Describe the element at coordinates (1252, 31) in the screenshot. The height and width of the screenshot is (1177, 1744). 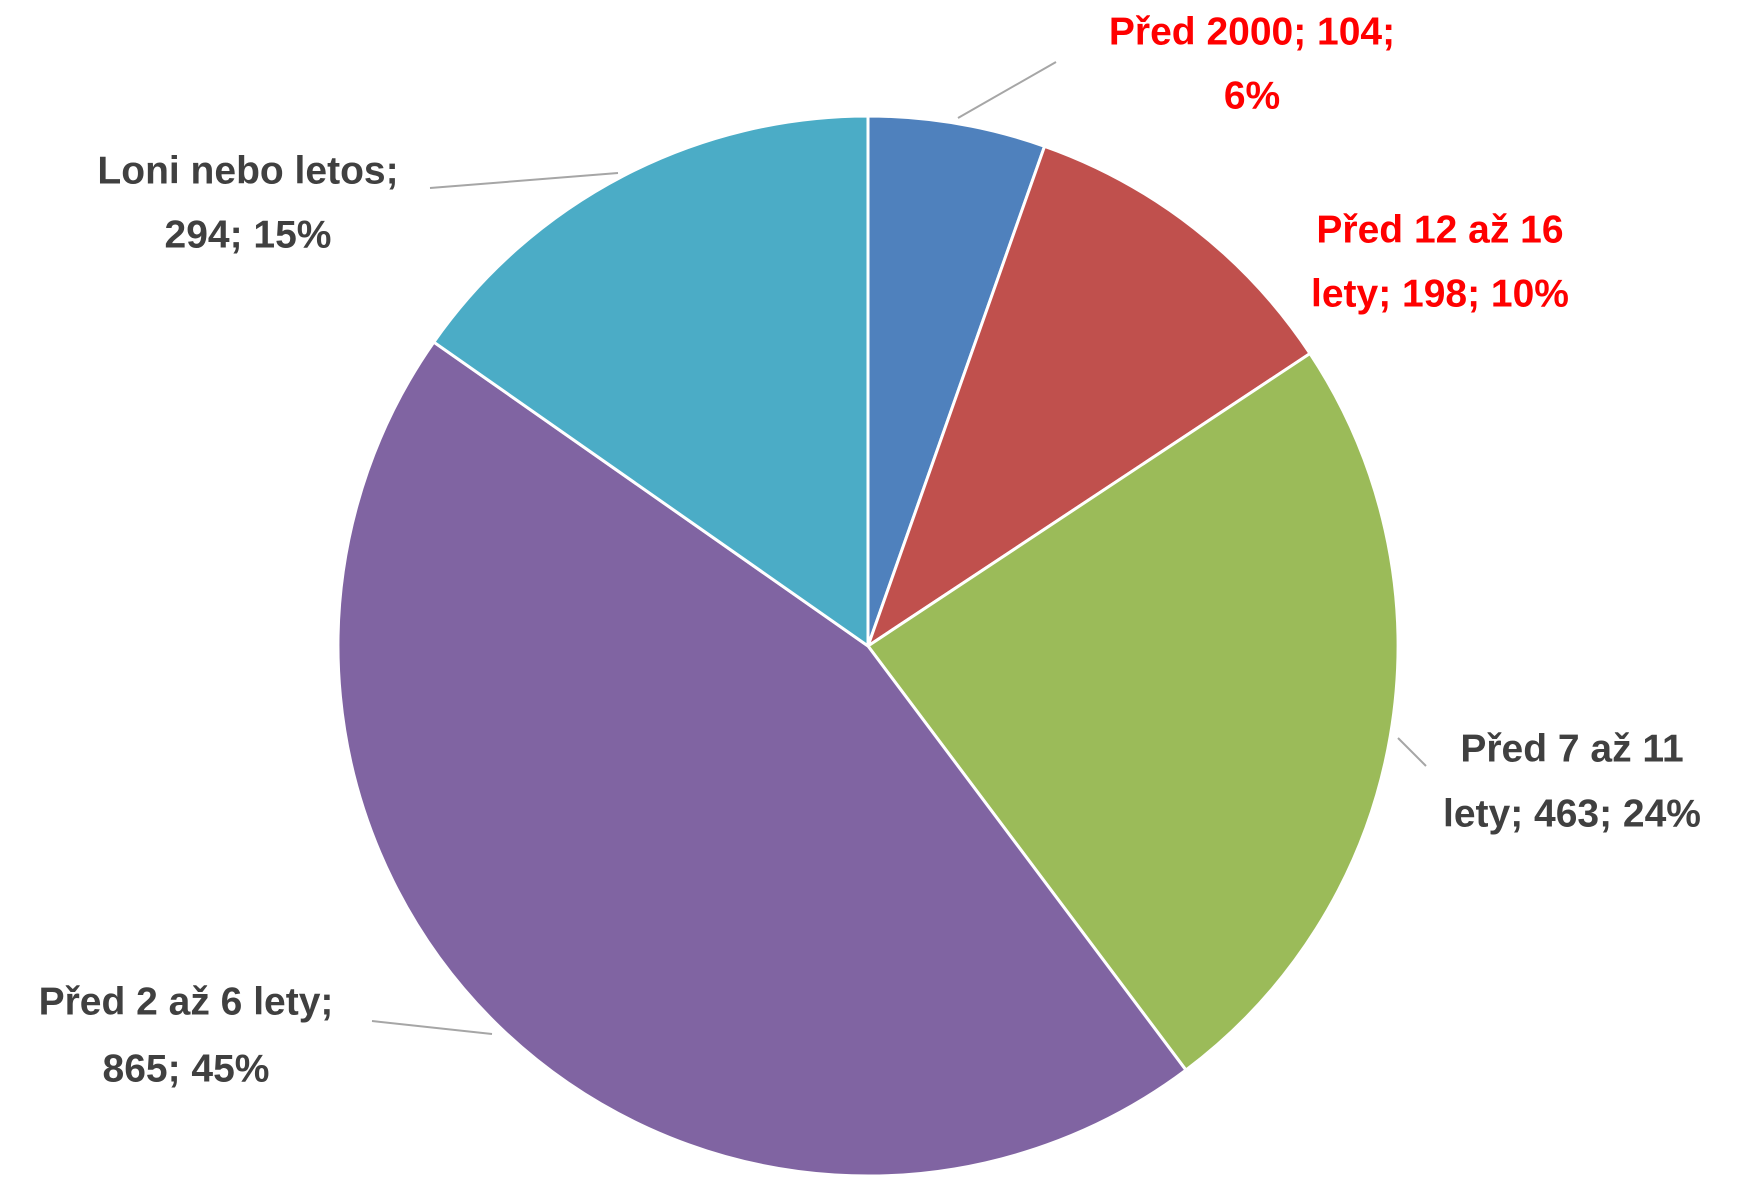
I see `data-label: Před 2000; 104;` at that location.